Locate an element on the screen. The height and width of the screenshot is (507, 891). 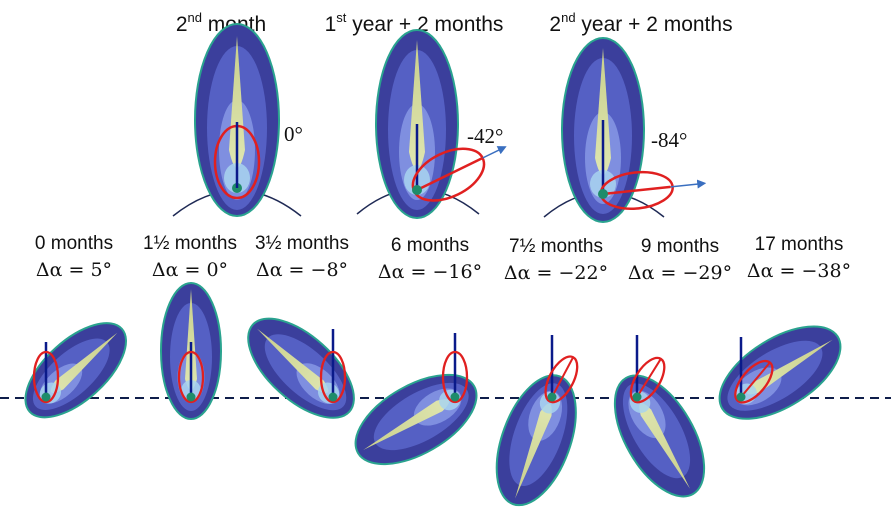
bottom-panel-3-label: 3½ months is located at coordinates (302, 243).